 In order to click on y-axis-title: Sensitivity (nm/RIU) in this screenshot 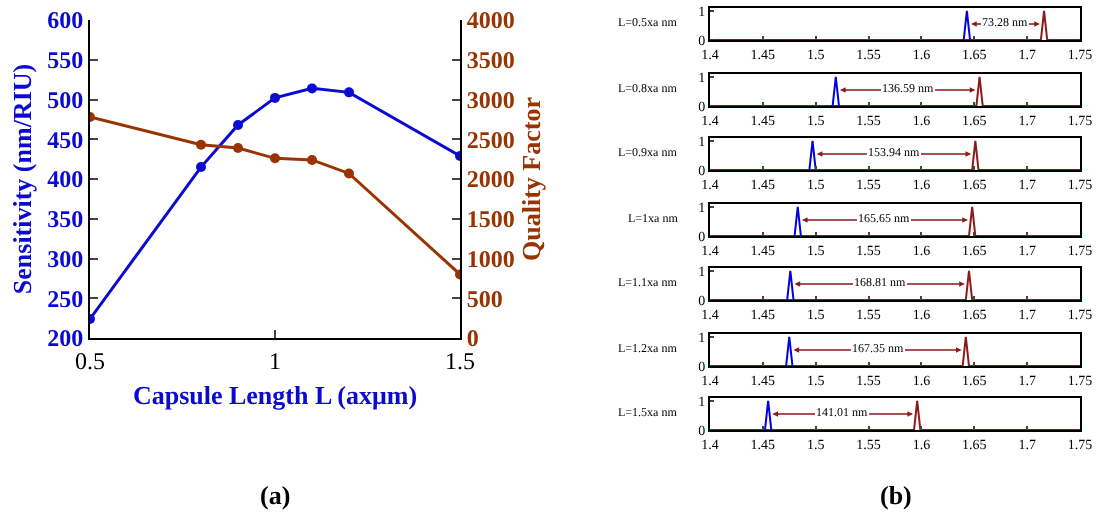, I will do `click(22, 179)`.